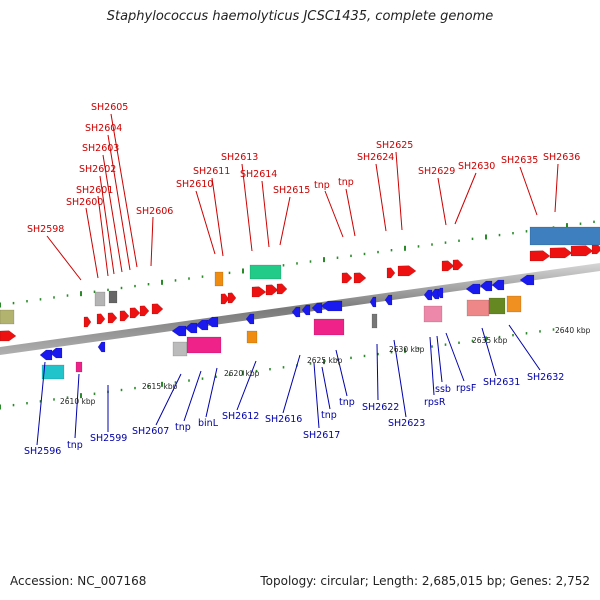 The image size is (600, 600). What do you see at coordinates (380, 407) in the screenshot?
I see `gene-label-bottom: SH2622` at bounding box center [380, 407].